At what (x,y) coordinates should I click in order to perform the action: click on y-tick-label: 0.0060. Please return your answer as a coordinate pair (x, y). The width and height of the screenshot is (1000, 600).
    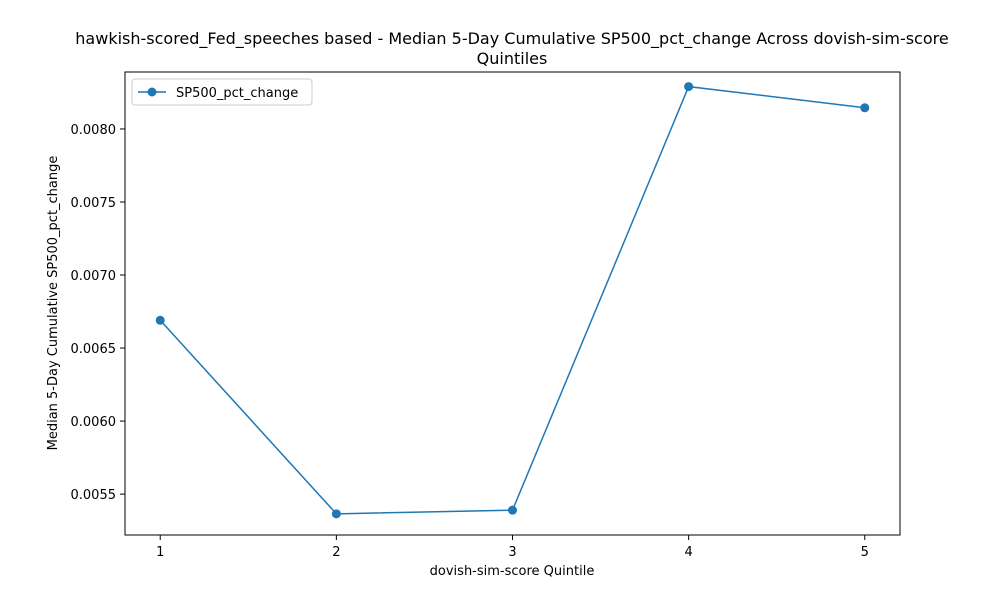
    Looking at the image, I should click on (94, 422).